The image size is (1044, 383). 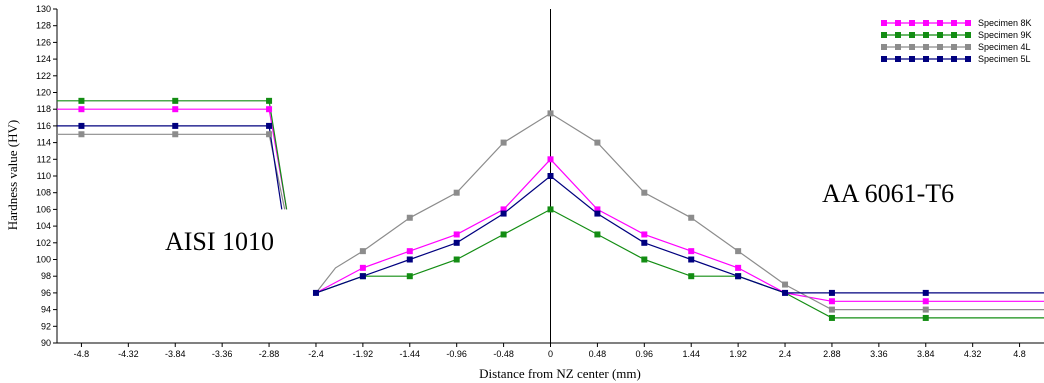 I want to click on y-tick-label: 116, so click(x=44, y=126).